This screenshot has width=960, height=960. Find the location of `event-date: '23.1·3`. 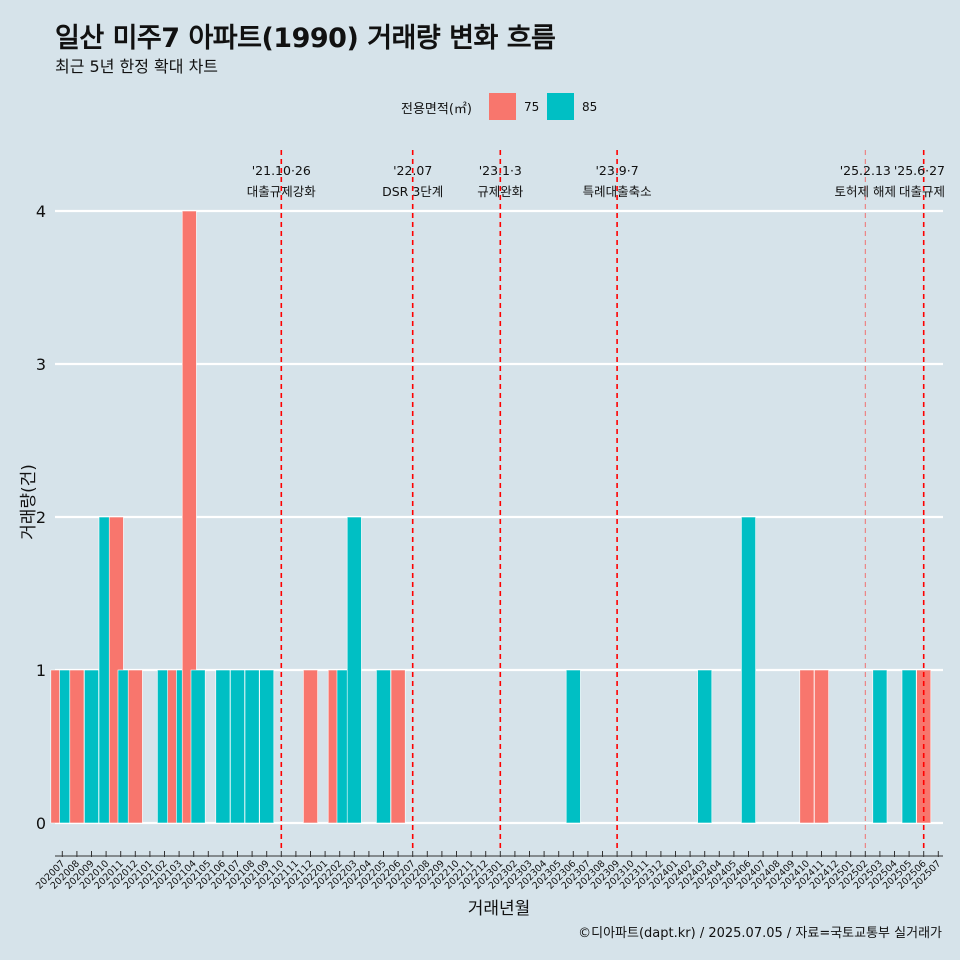

event-date: '23.1·3 is located at coordinates (500, 170).